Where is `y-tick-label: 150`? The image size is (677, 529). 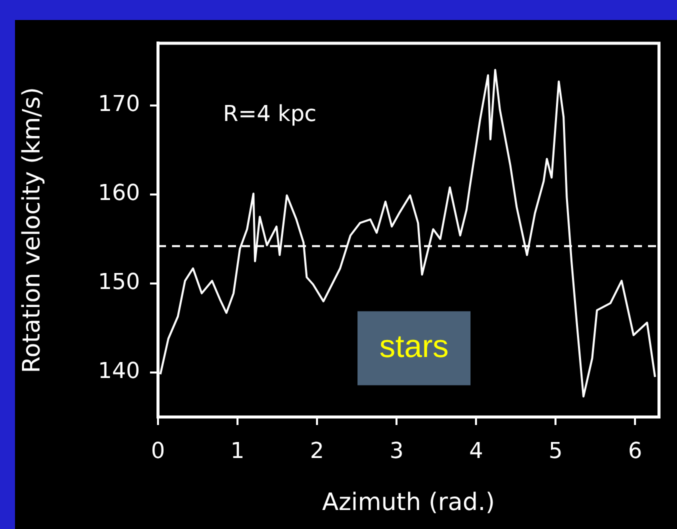 y-tick-label: 150 is located at coordinates (119, 283).